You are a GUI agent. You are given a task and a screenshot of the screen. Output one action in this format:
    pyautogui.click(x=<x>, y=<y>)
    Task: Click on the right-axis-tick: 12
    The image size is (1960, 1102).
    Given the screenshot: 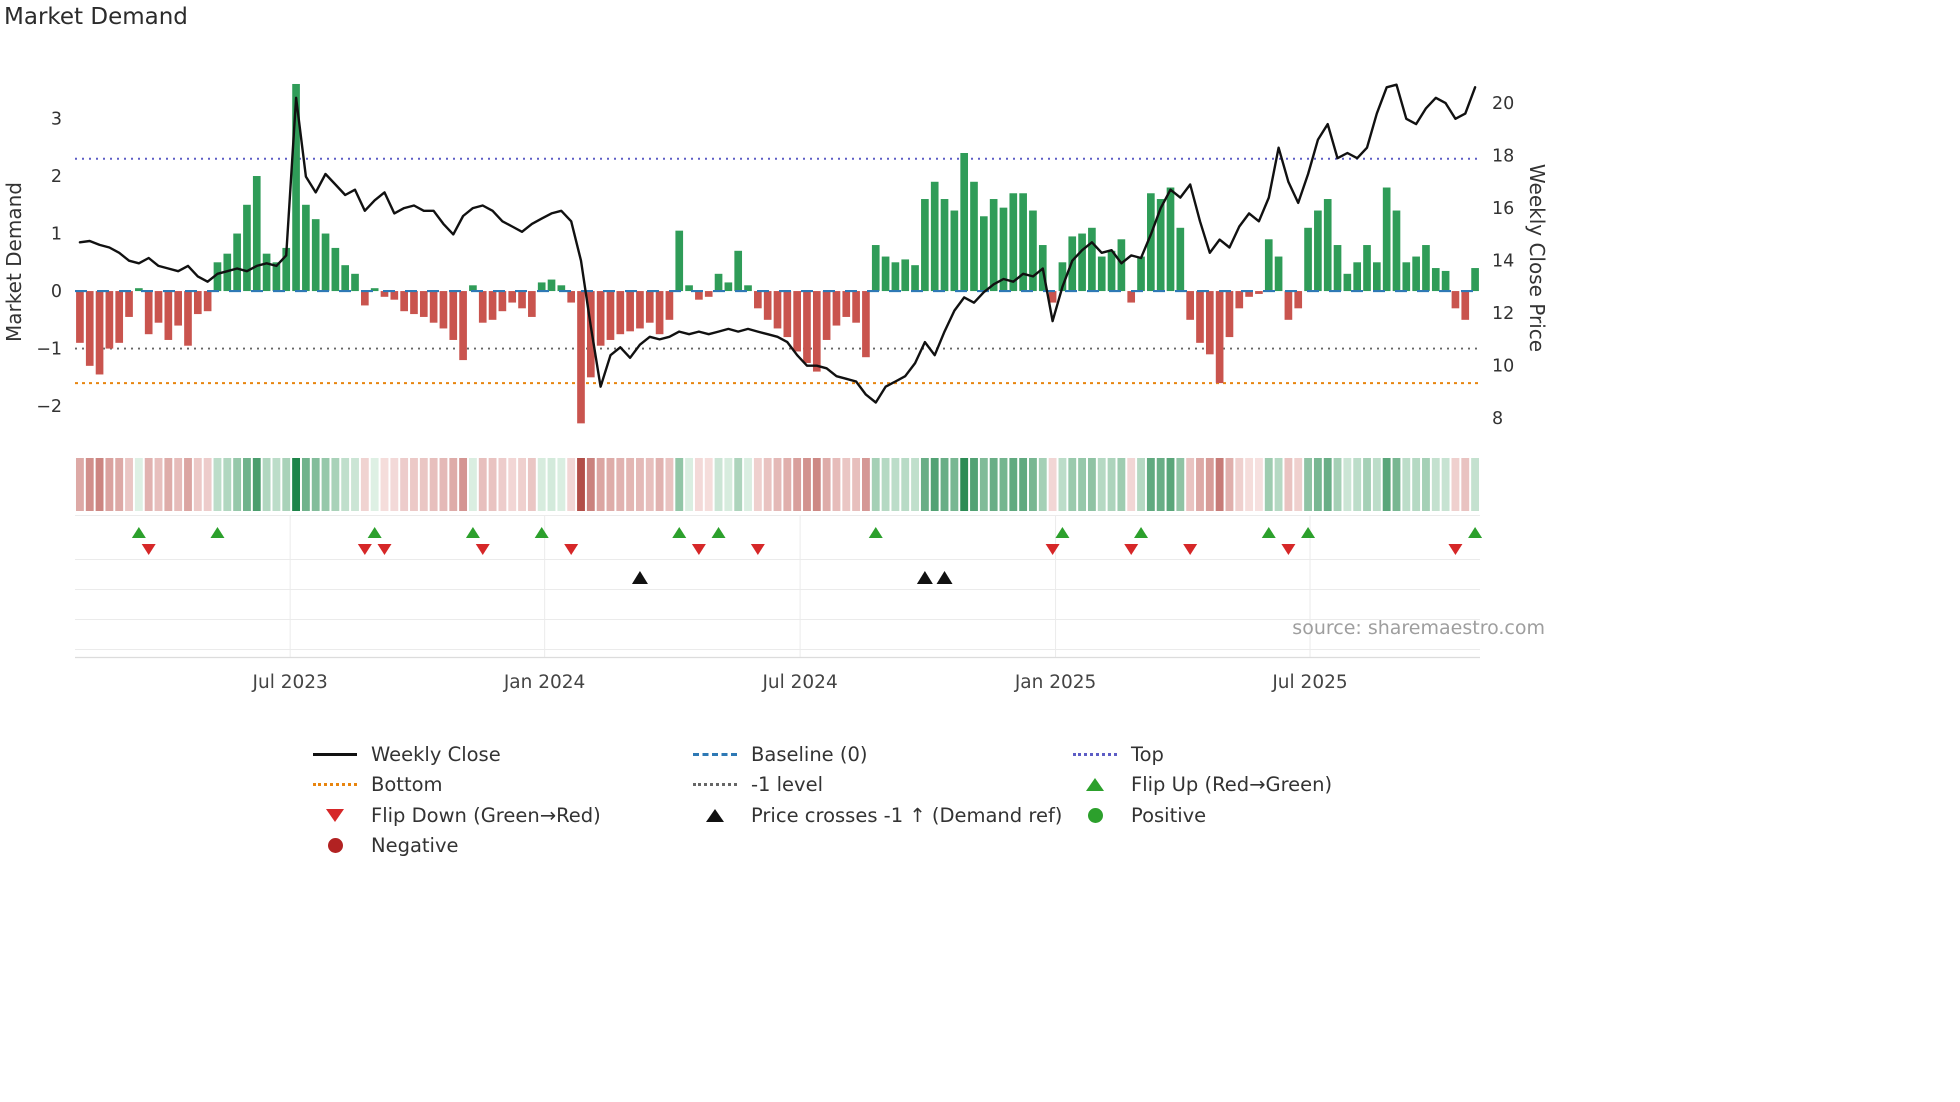 What is the action you would take?
    pyautogui.click(x=1503, y=314)
    